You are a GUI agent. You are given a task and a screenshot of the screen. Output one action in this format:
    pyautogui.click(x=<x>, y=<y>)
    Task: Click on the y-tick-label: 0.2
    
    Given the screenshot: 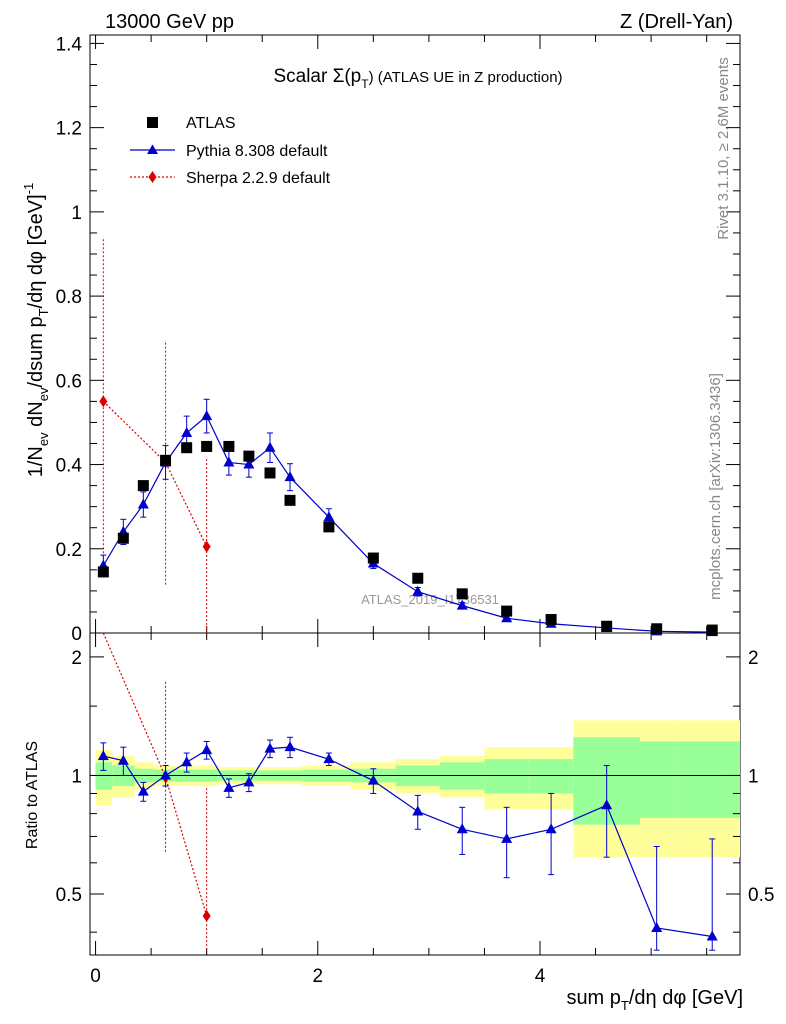 What is the action you would take?
    pyautogui.click(x=69, y=550)
    